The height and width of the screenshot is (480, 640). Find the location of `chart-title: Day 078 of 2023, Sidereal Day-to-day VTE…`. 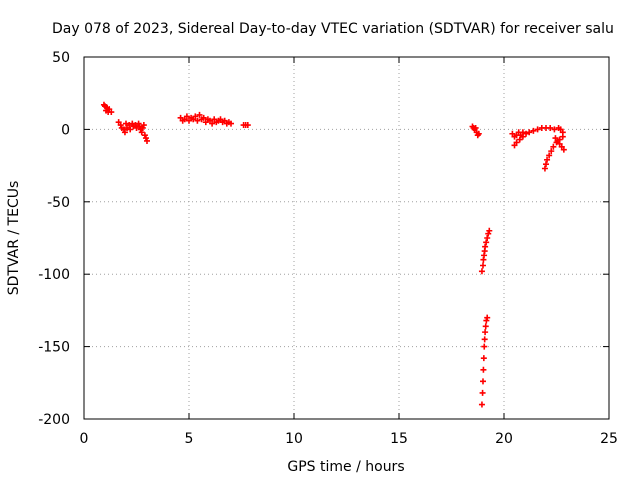

chart-title: Day 078 of 2023, Sidereal Day-to-day VTE… is located at coordinates (333, 29).